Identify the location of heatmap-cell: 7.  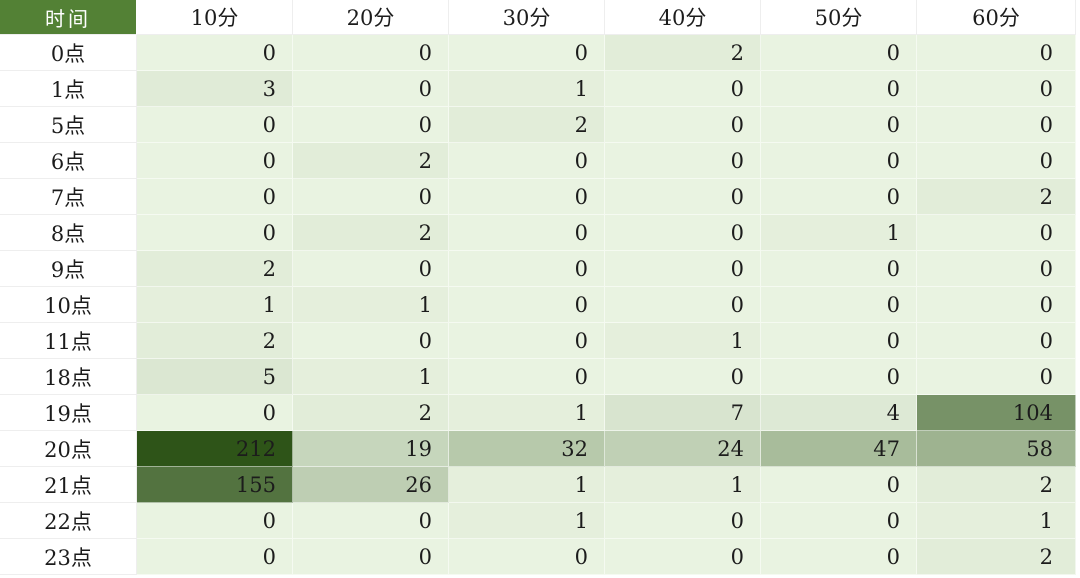
(683, 413).